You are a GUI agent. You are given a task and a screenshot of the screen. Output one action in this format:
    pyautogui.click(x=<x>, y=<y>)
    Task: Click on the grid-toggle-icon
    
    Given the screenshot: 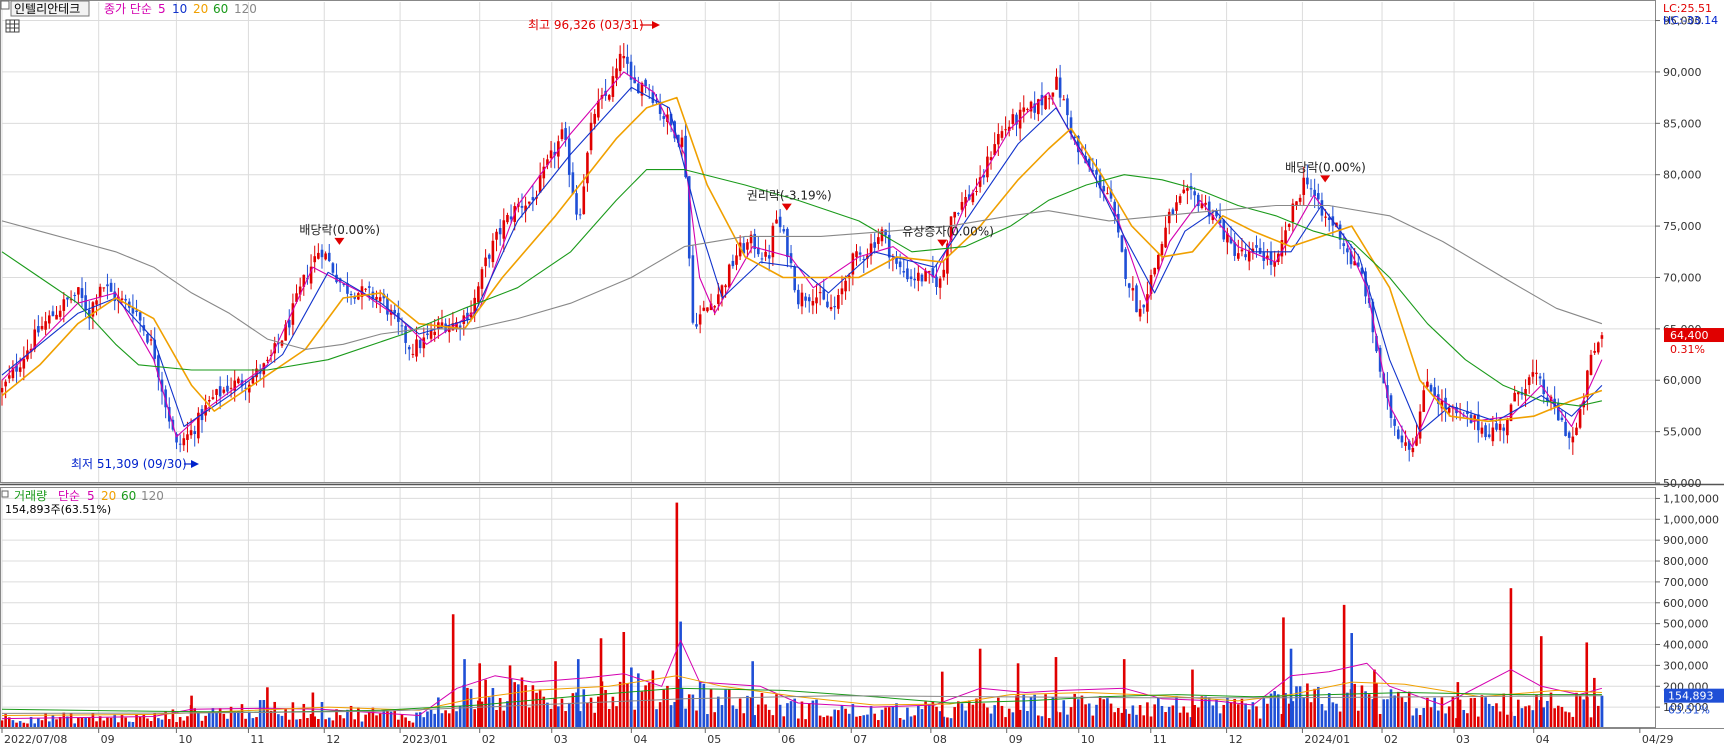 What is the action you would take?
    pyautogui.click(x=12, y=26)
    